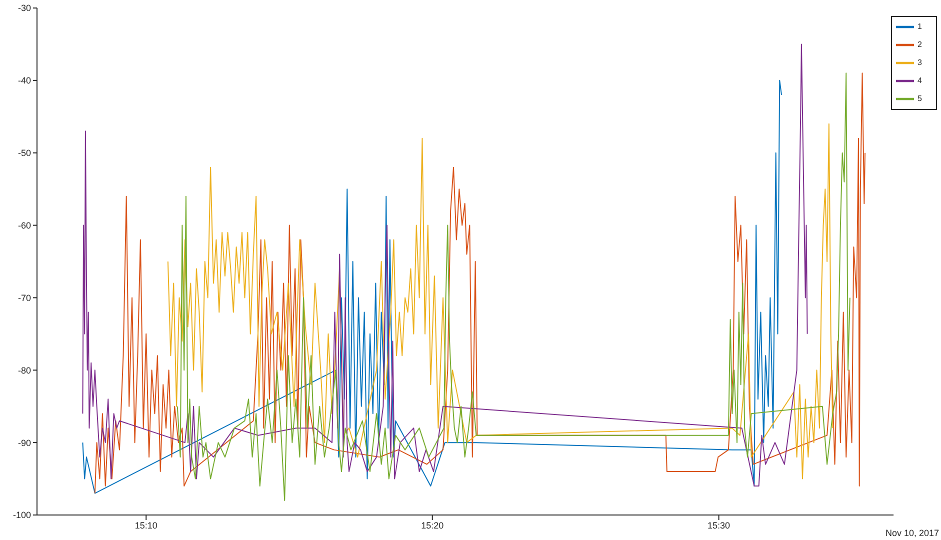 The width and height of the screenshot is (941, 540). I want to click on x-tick-label: 15:30, so click(719, 525).